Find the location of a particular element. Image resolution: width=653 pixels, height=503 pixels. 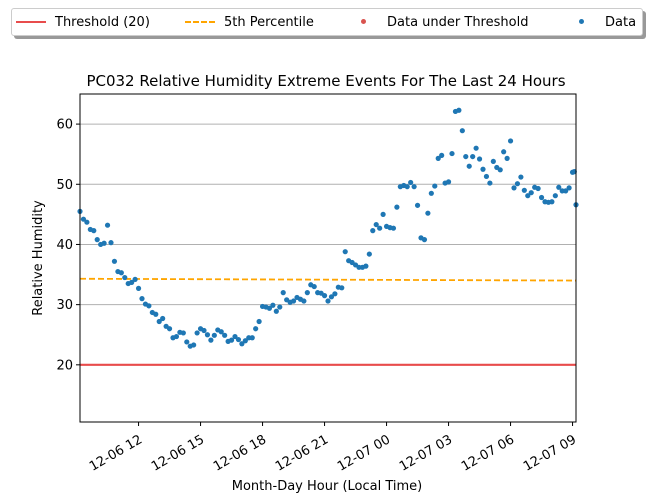

legend-item-under-threshold: Data under Threshold is located at coordinates (438, 22).